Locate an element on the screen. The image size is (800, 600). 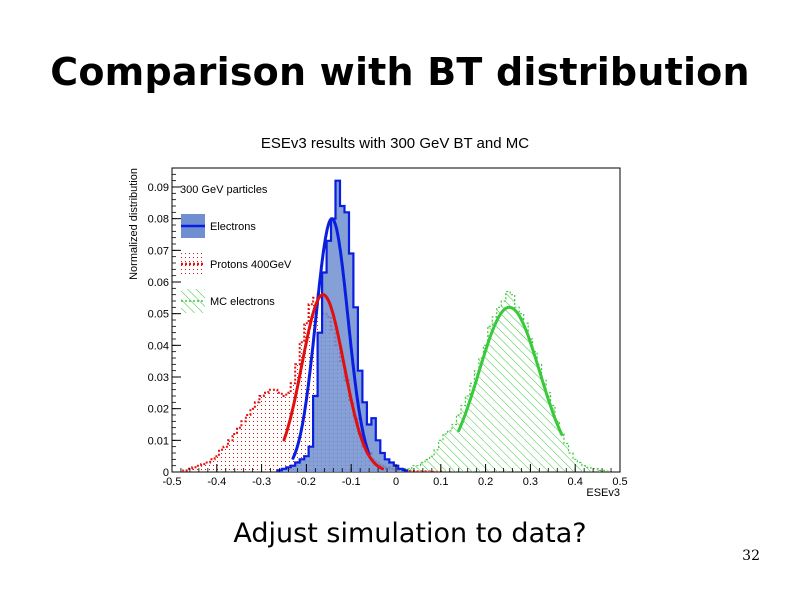
slide-title: Comparison with BT distribution is located at coordinates (400, 72).